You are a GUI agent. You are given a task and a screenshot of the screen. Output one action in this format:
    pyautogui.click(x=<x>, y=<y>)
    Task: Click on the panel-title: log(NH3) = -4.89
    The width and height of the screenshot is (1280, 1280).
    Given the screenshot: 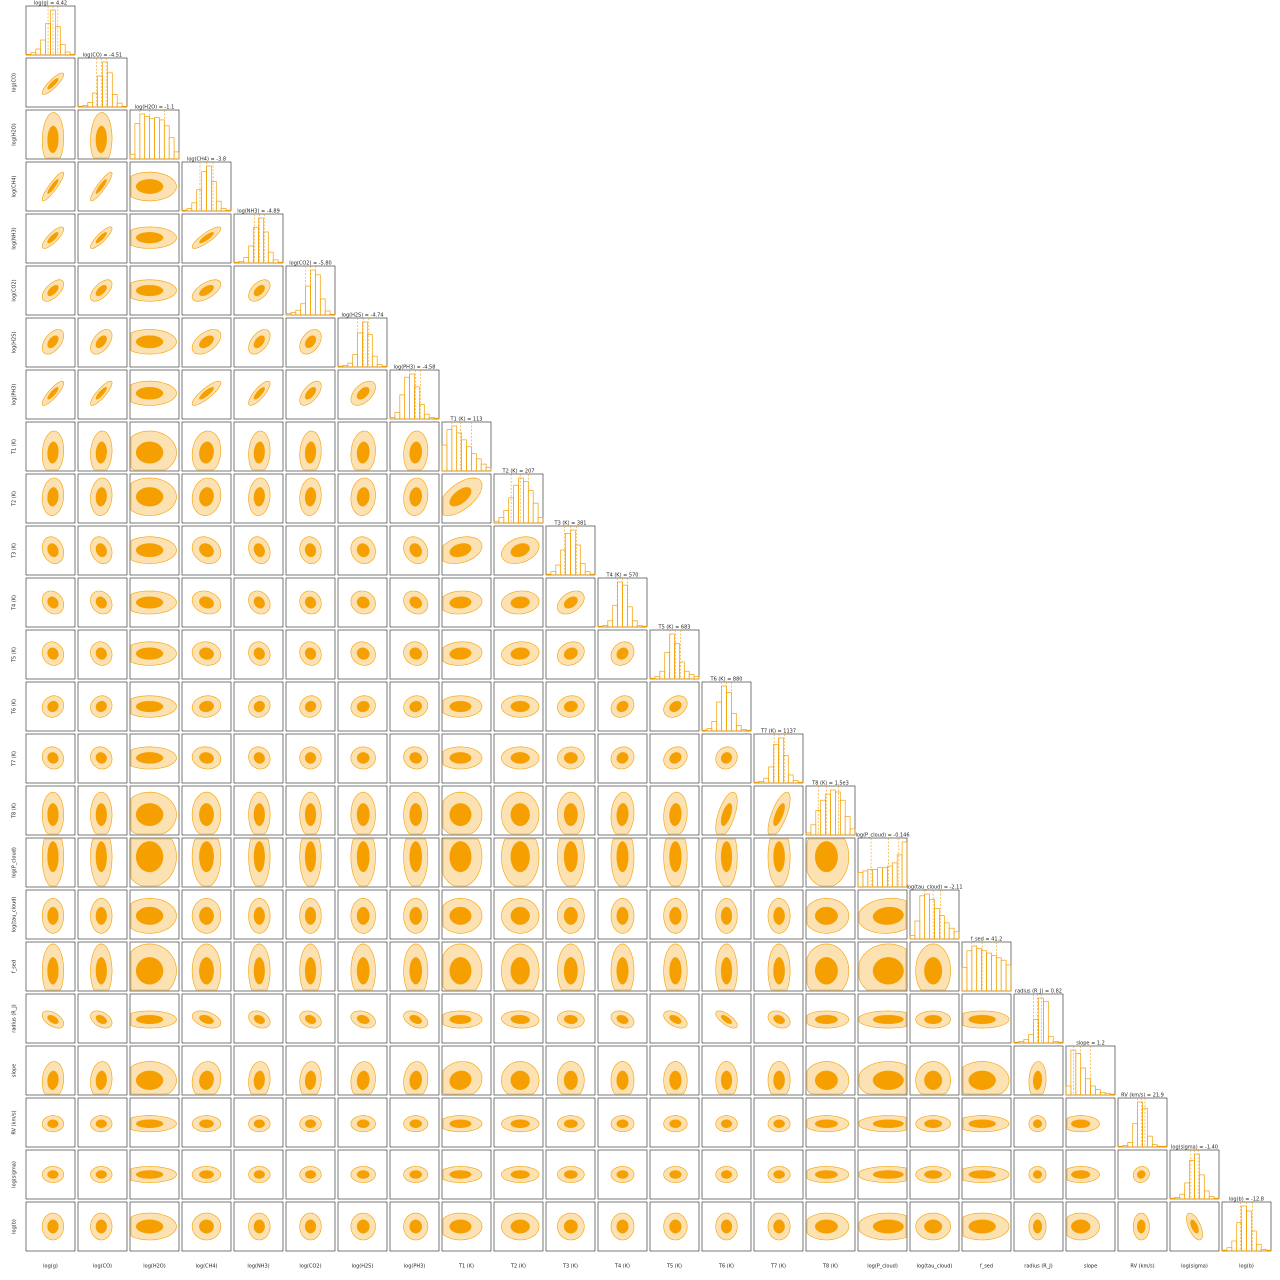 What is the action you would take?
    pyautogui.click(x=258, y=212)
    